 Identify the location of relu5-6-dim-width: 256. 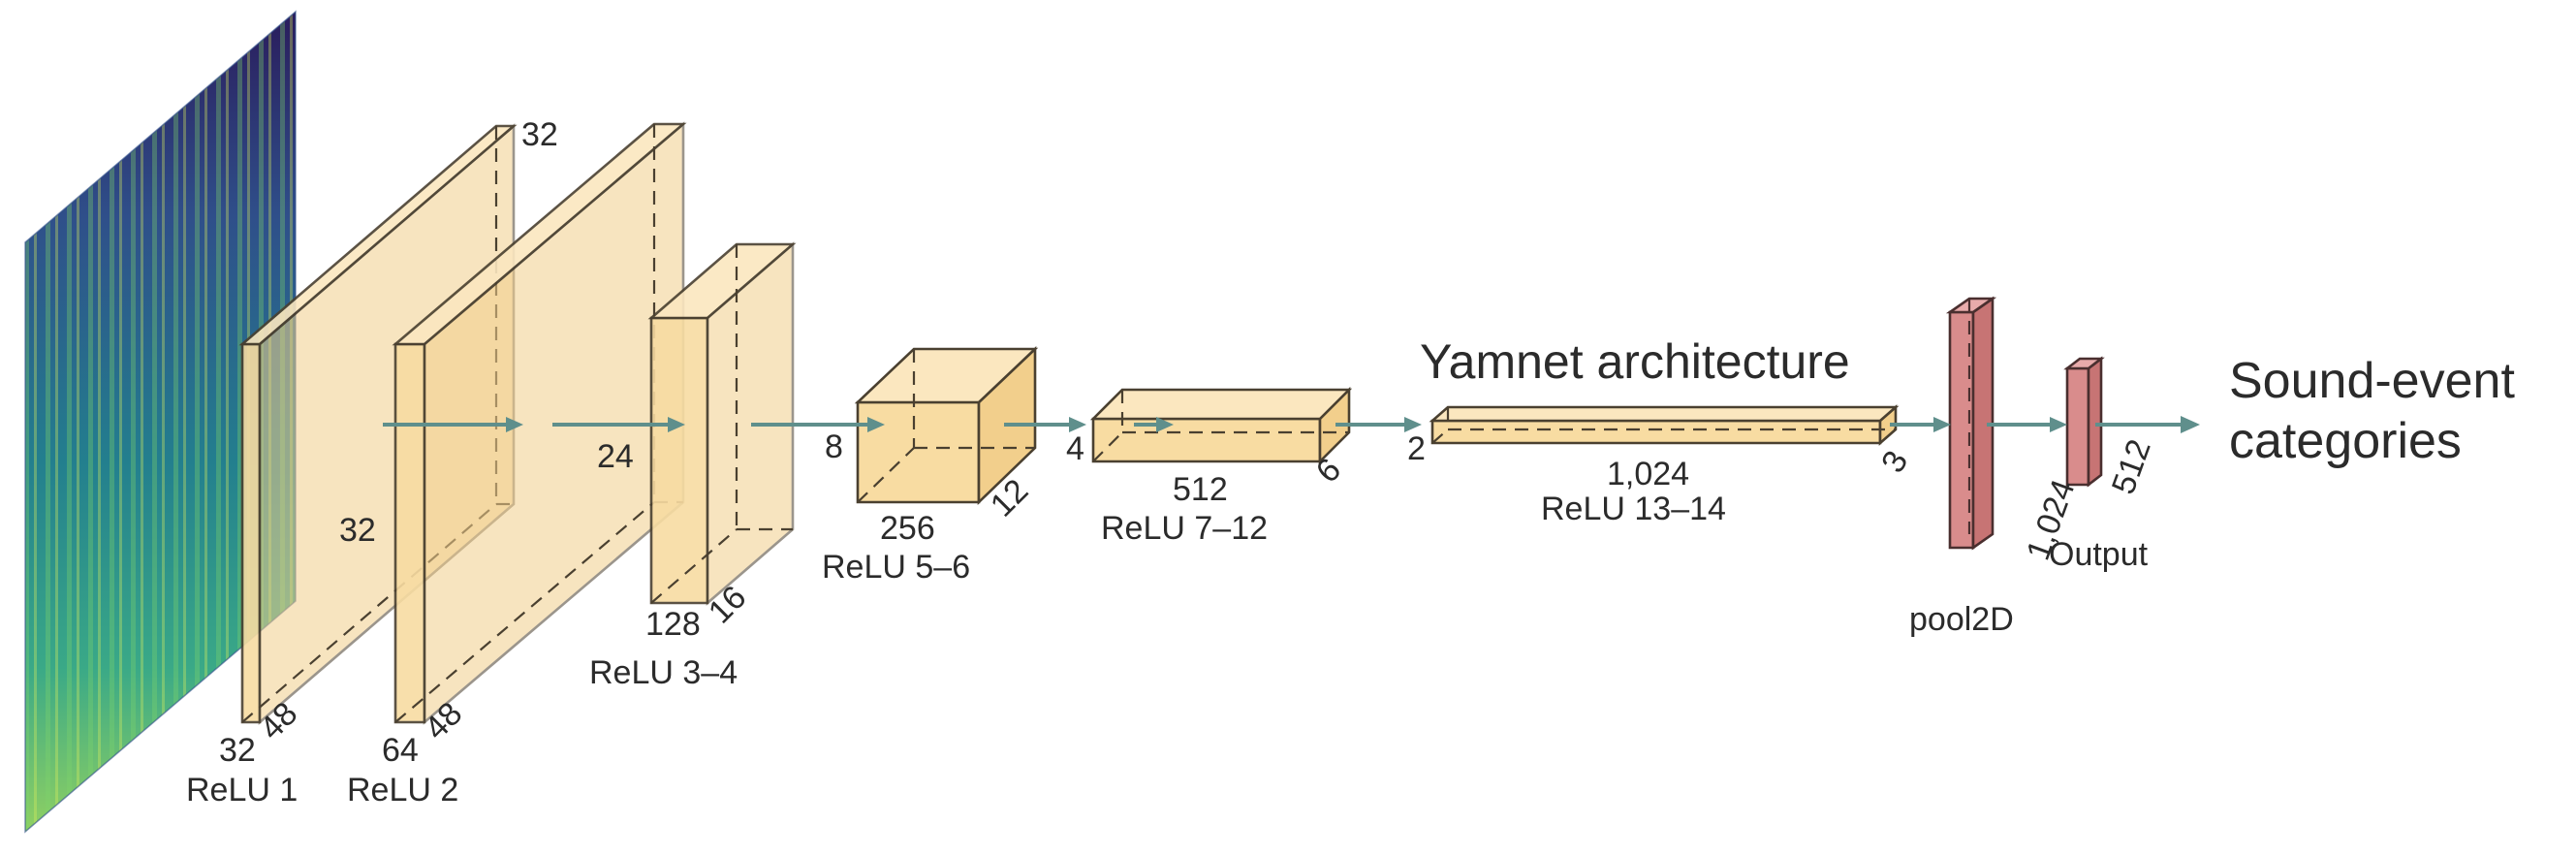
(907, 528).